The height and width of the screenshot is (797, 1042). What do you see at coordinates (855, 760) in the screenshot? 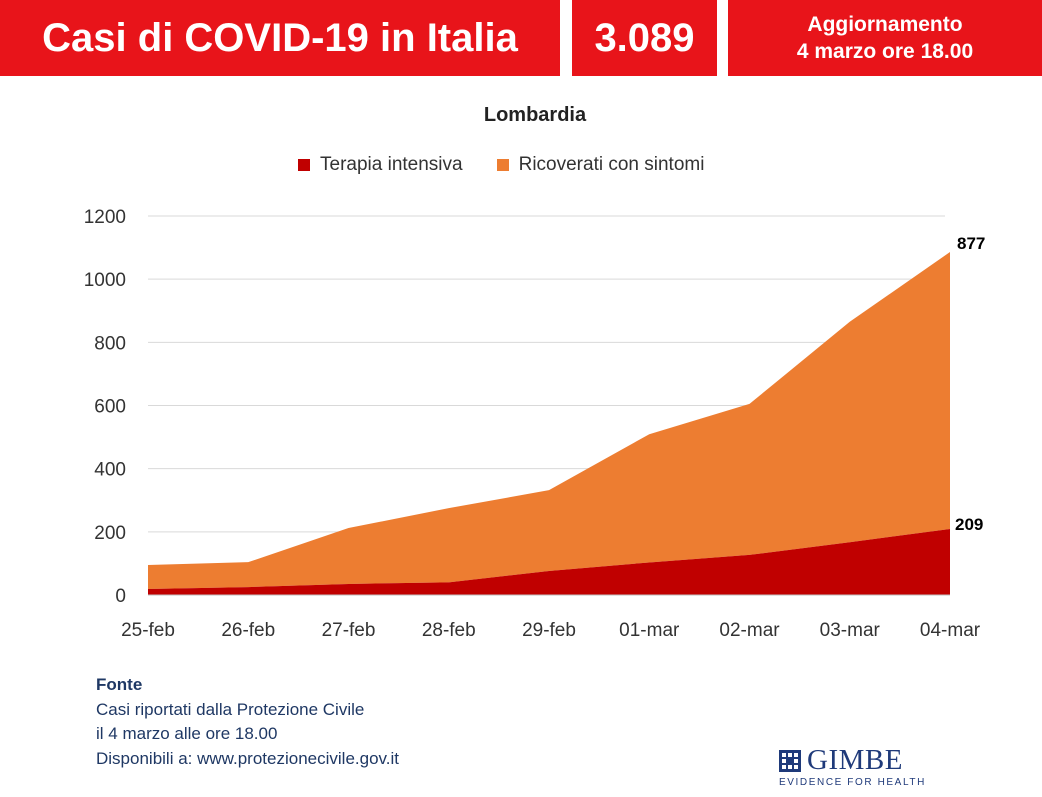
I see `logo-name: GIMBE` at bounding box center [855, 760].